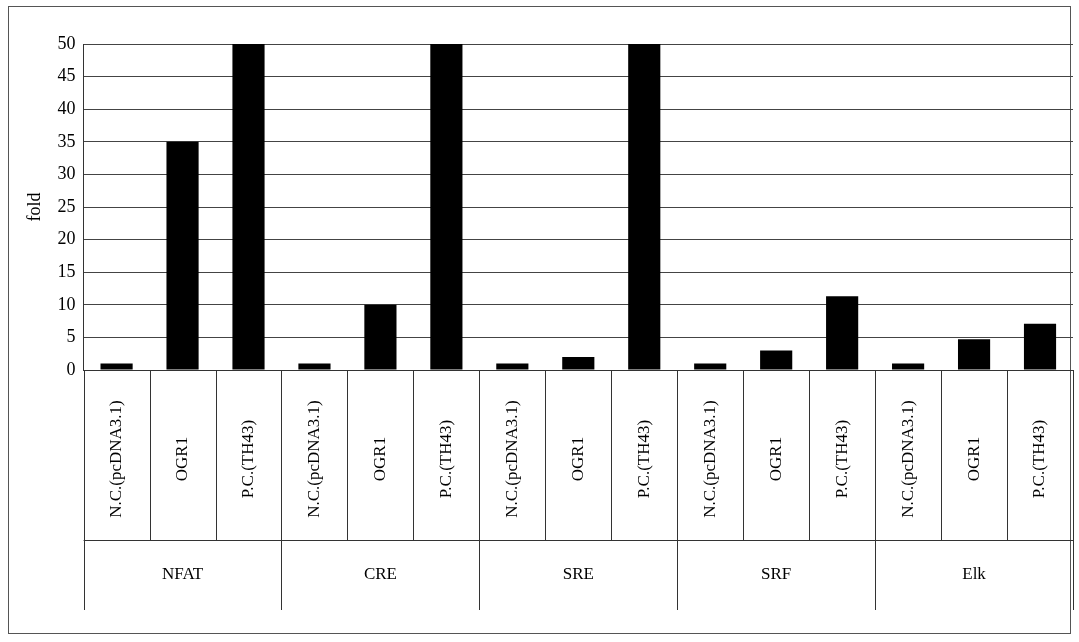 This screenshot has height=642, width=1079. I want to click on y-tick-label: 15, so click(66, 270).